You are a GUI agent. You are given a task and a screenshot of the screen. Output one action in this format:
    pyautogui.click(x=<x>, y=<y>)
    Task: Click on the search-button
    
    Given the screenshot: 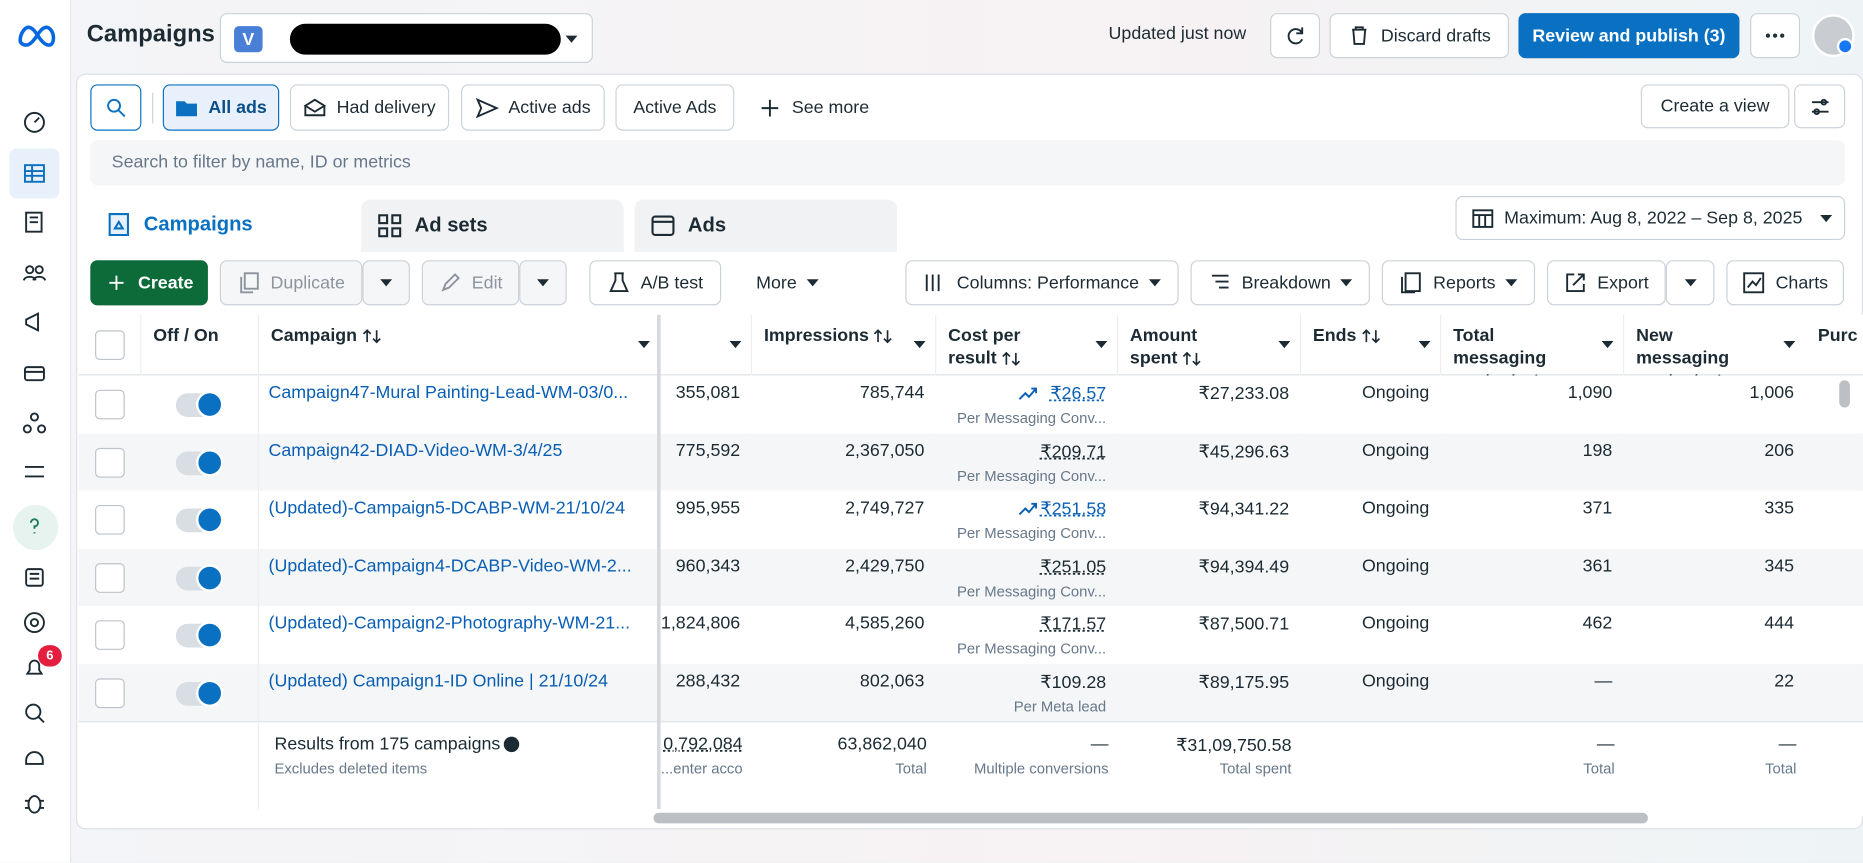 What is the action you would take?
    pyautogui.click(x=116, y=107)
    